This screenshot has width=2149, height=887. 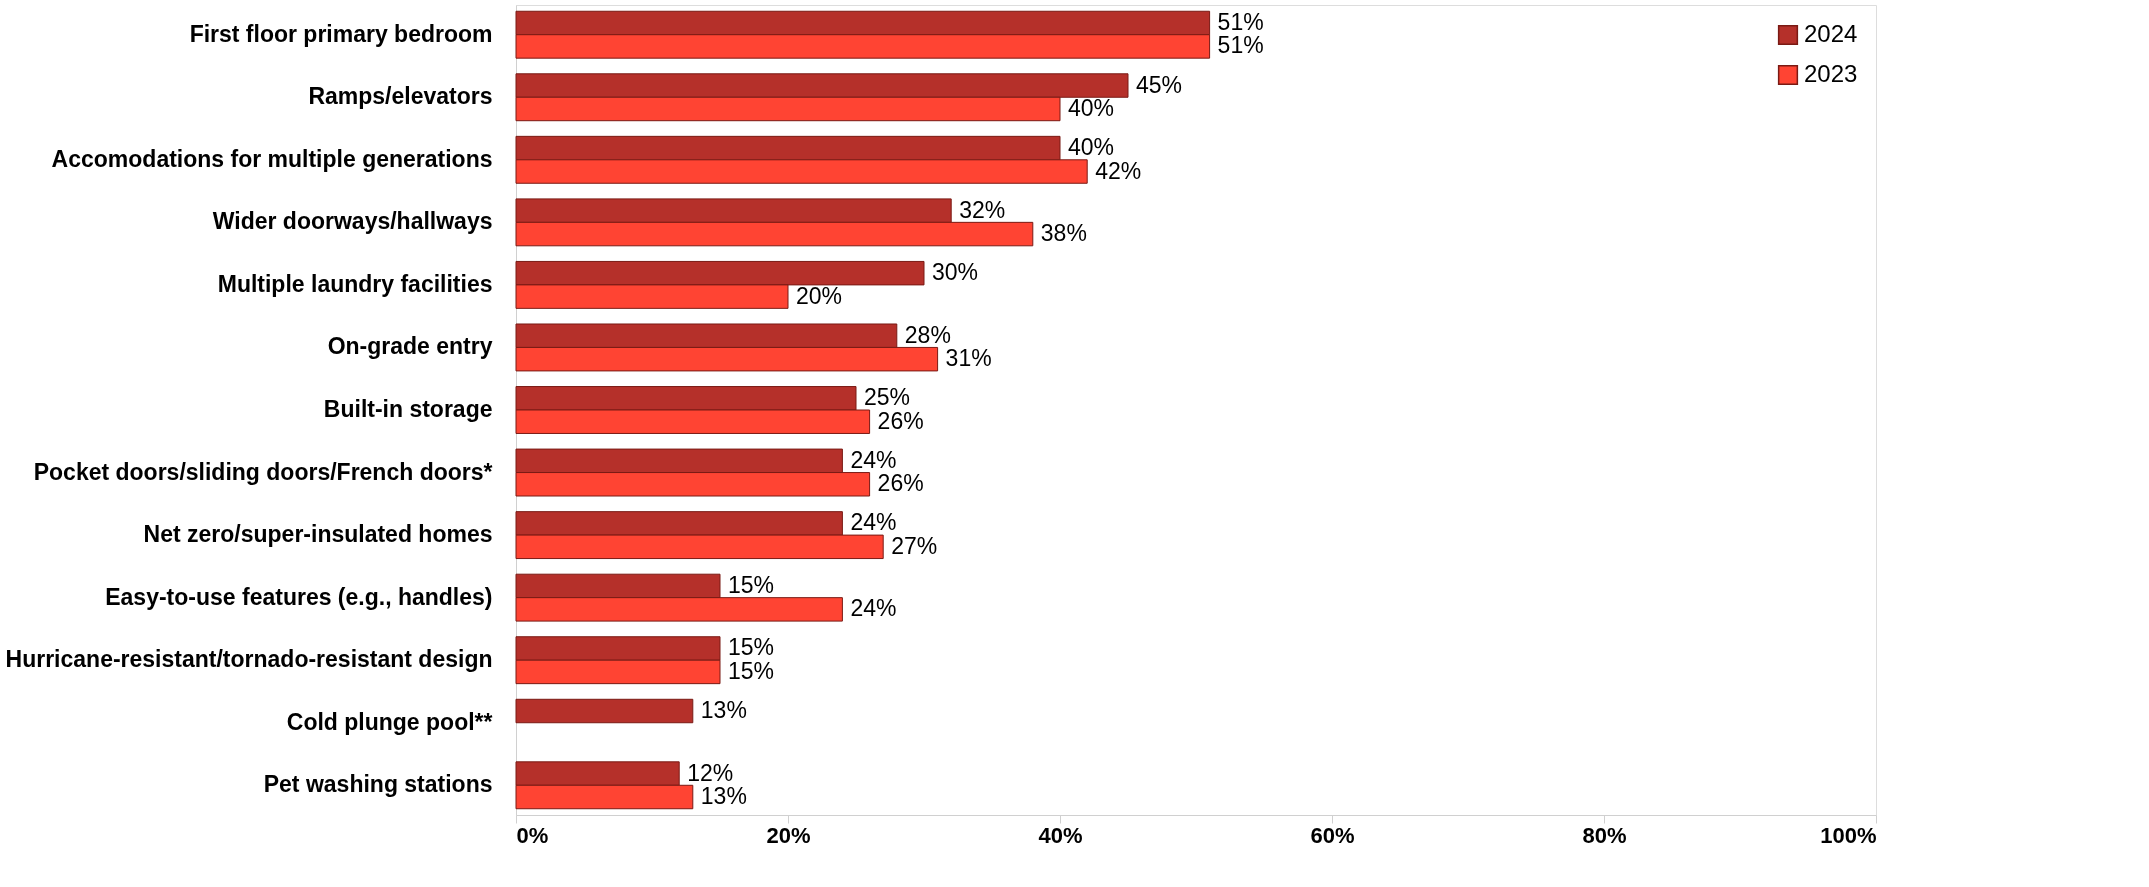 What do you see at coordinates (1831, 33) in the screenshot?
I see `legend-label: 2024` at bounding box center [1831, 33].